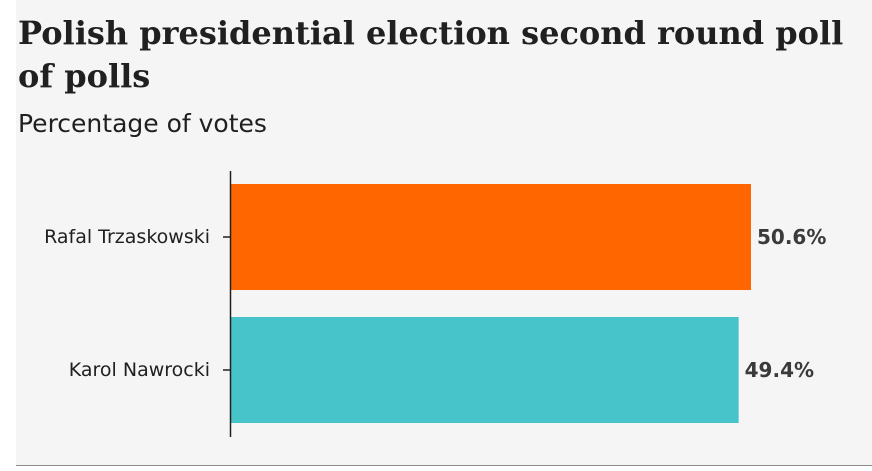 This screenshot has height=471, width=872. I want to click on category-label-rafal-trzaskowski: Rafal Trzaskowski, so click(127, 237).